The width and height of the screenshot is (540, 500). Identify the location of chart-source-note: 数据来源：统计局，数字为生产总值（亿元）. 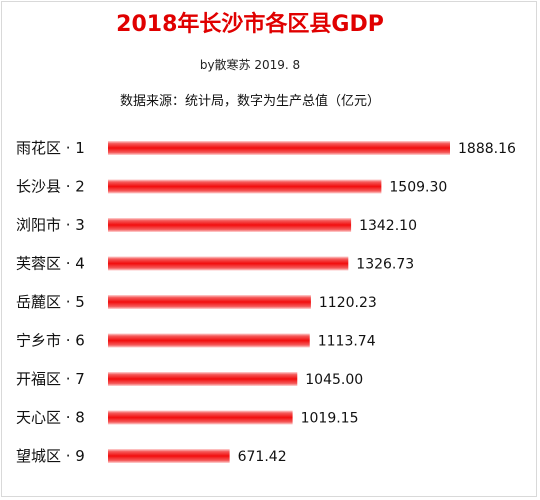
(249, 101).